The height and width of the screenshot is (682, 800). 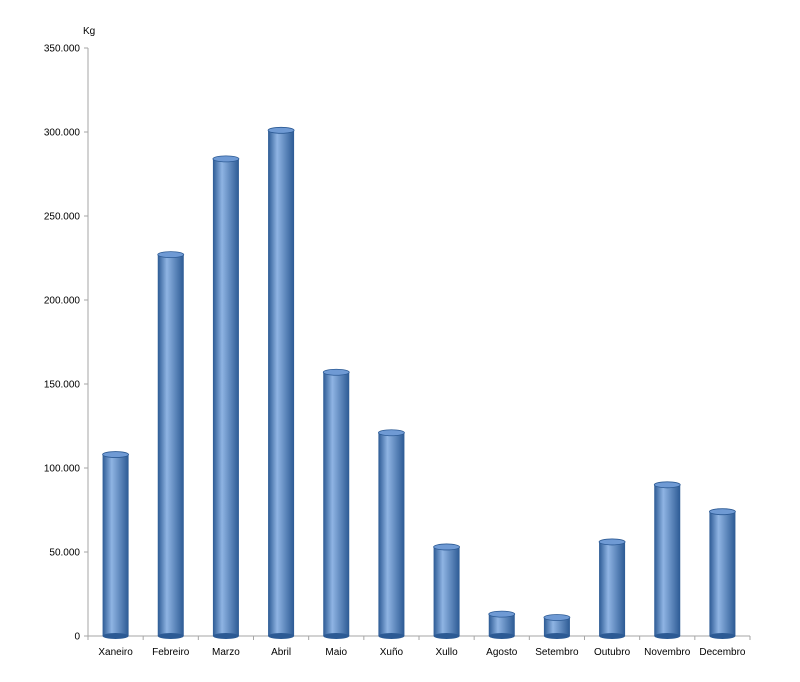 I want to click on x-category-label: Decembro, so click(x=722, y=652).